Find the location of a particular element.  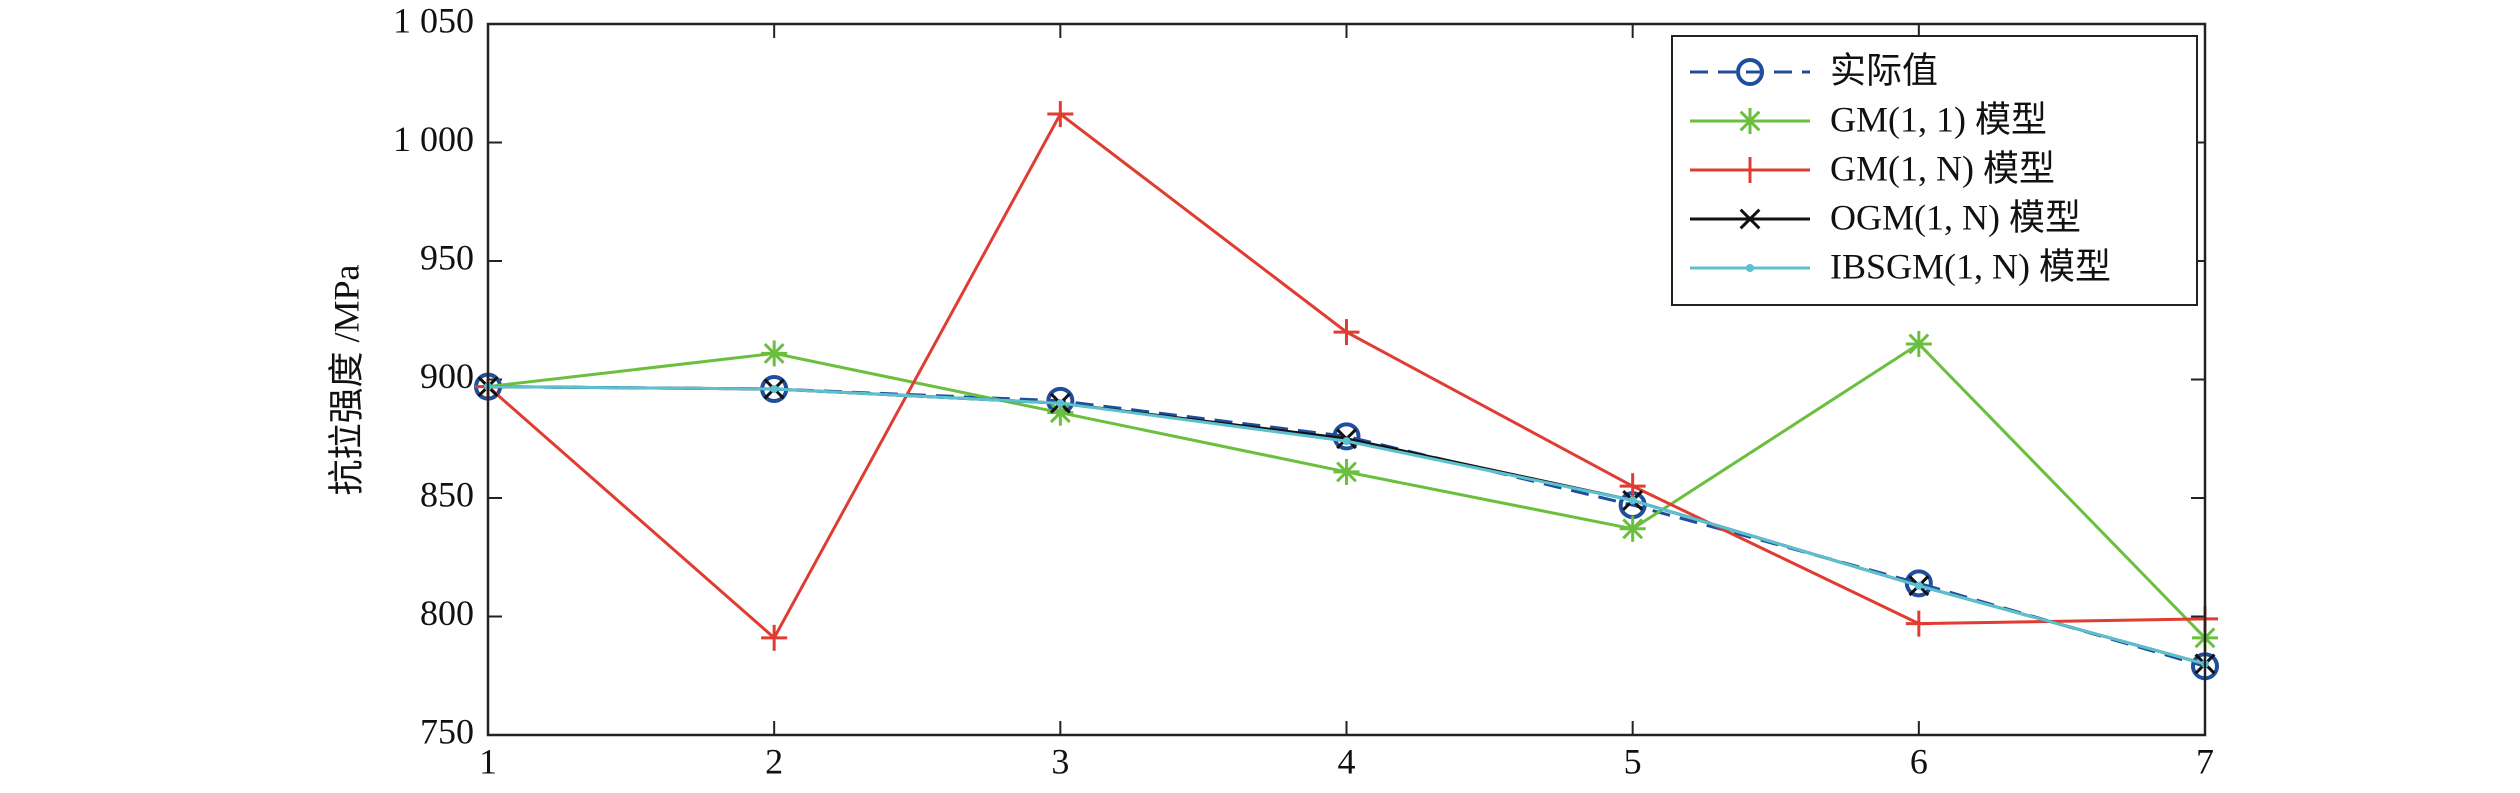

x-tick-label: 1 is located at coordinates (488, 761).